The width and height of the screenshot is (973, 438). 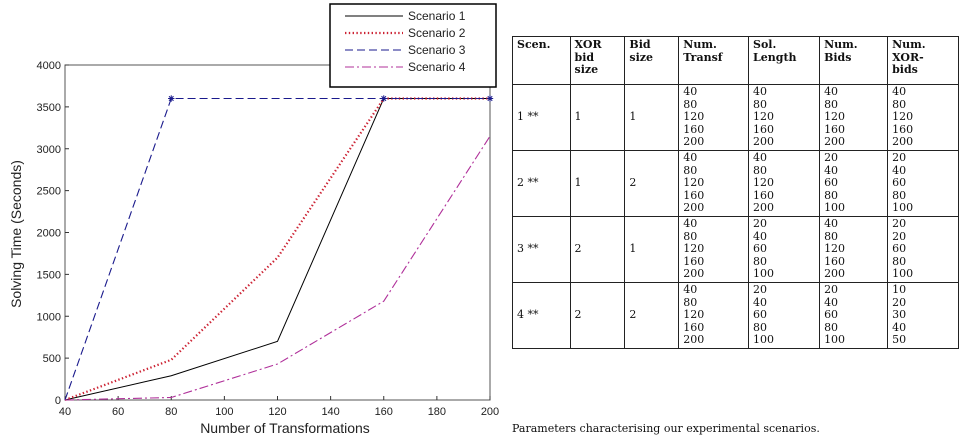 I want to click on cell-num-xor-bids: 10 20 30 40 50, so click(x=923, y=315).